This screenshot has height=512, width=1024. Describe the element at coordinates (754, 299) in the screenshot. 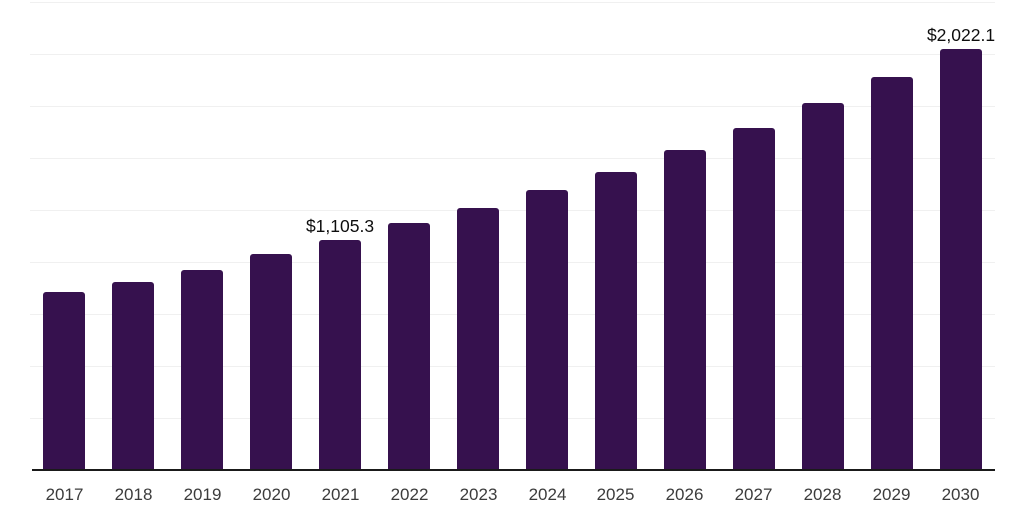

I see `bar-2027` at that location.